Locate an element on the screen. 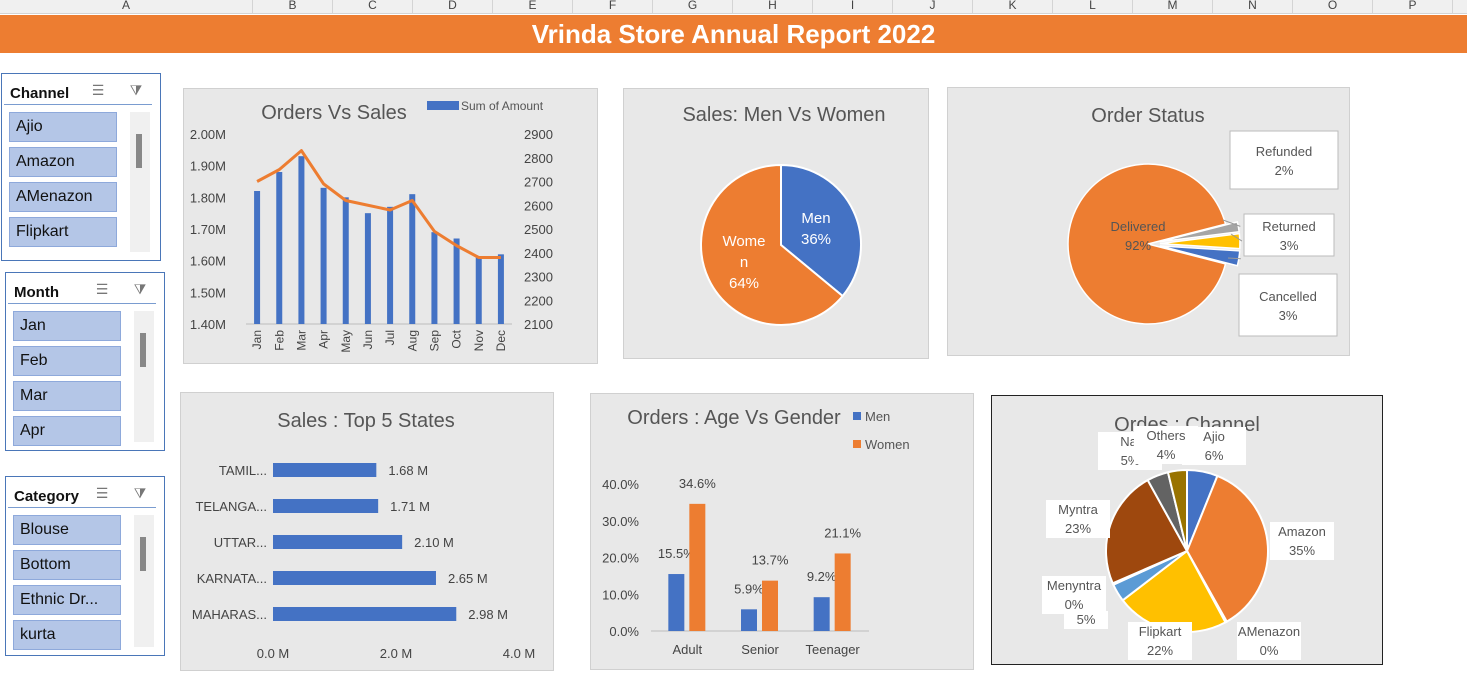  column-header-a: A is located at coordinates (126, 7).